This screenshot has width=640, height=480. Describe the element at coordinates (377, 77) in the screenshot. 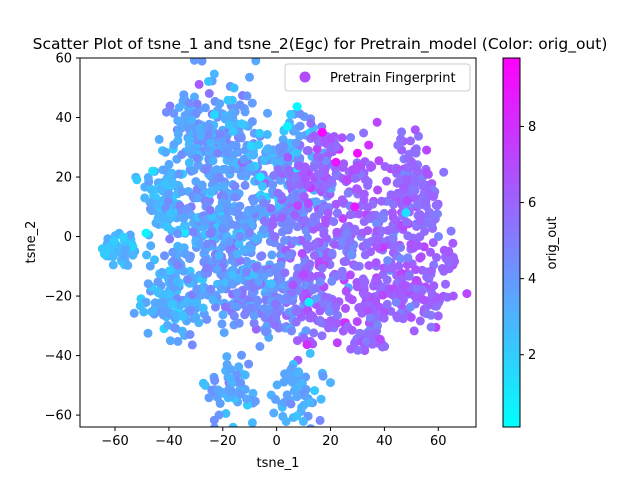

I see `legend-box` at that location.